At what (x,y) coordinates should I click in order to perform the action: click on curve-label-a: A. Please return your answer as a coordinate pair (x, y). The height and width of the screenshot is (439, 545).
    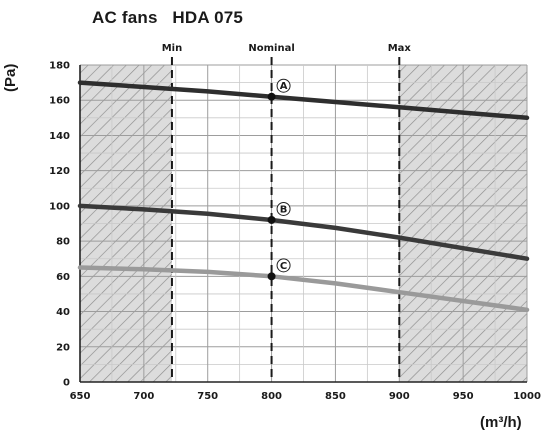
    Looking at the image, I should click on (284, 86).